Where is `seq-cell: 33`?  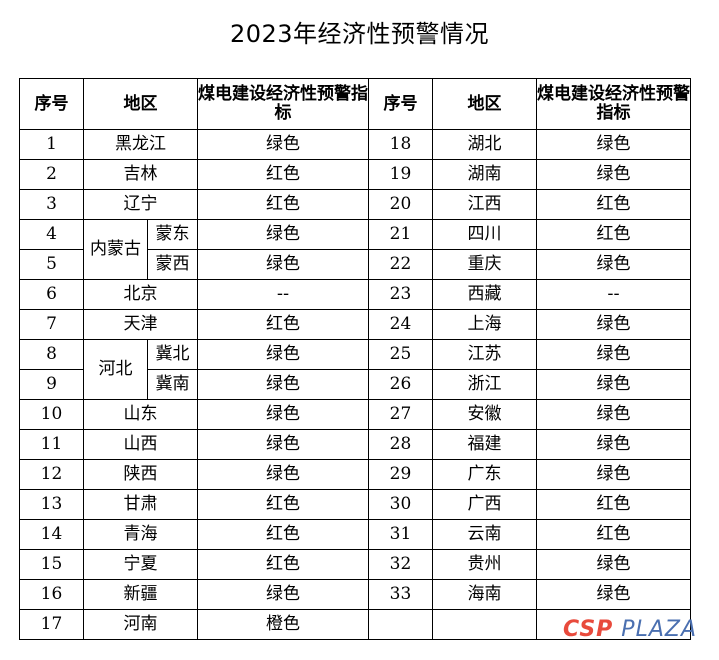
seq-cell: 33 is located at coordinates (400, 594).